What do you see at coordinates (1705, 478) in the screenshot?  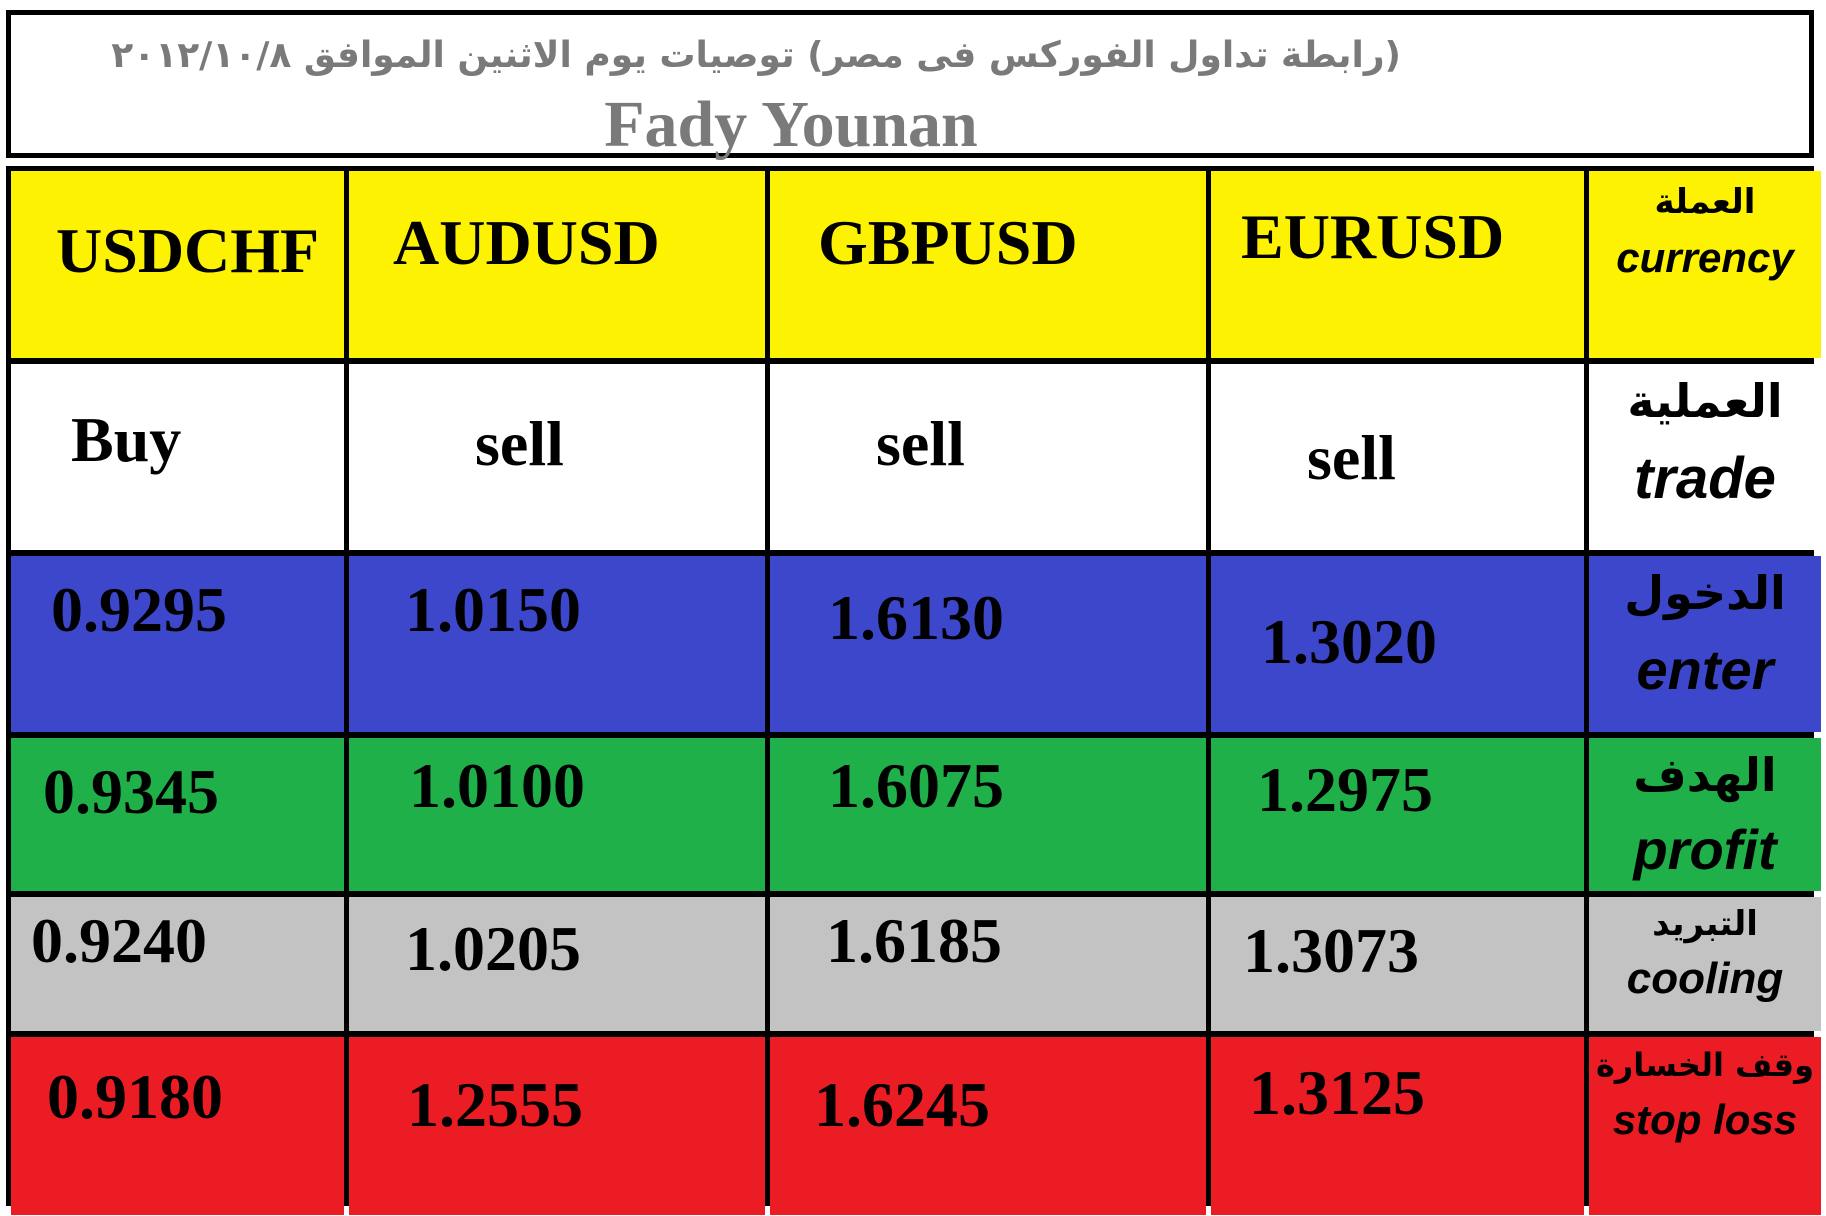 I see `label-trade-en: trade` at bounding box center [1705, 478].